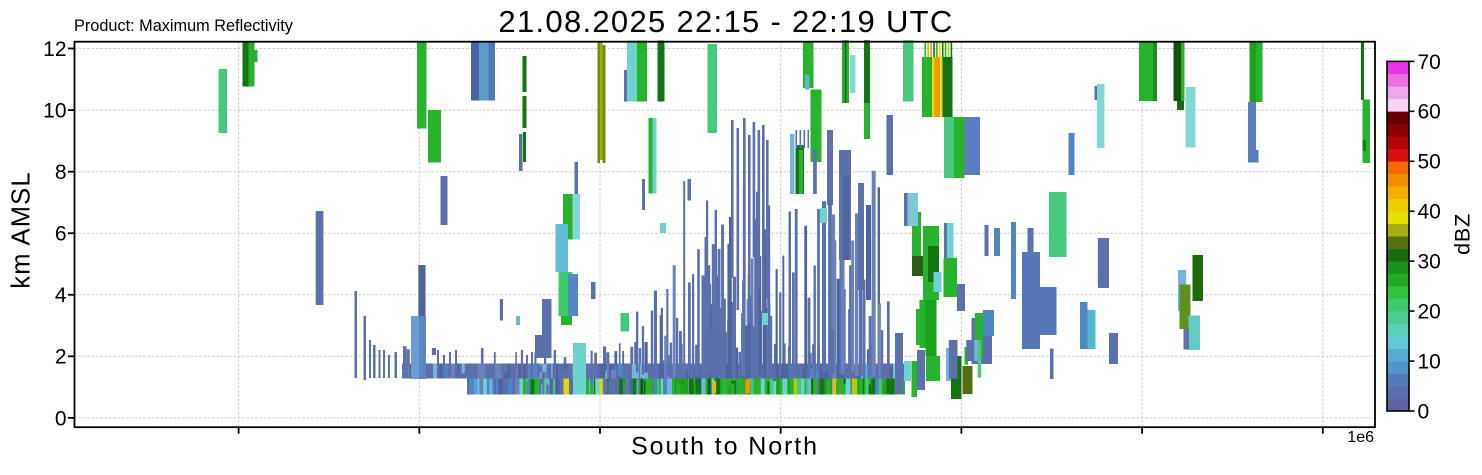 The image size is (1482, 475). I want to click on svg-text: 20, so click(1429, 312).